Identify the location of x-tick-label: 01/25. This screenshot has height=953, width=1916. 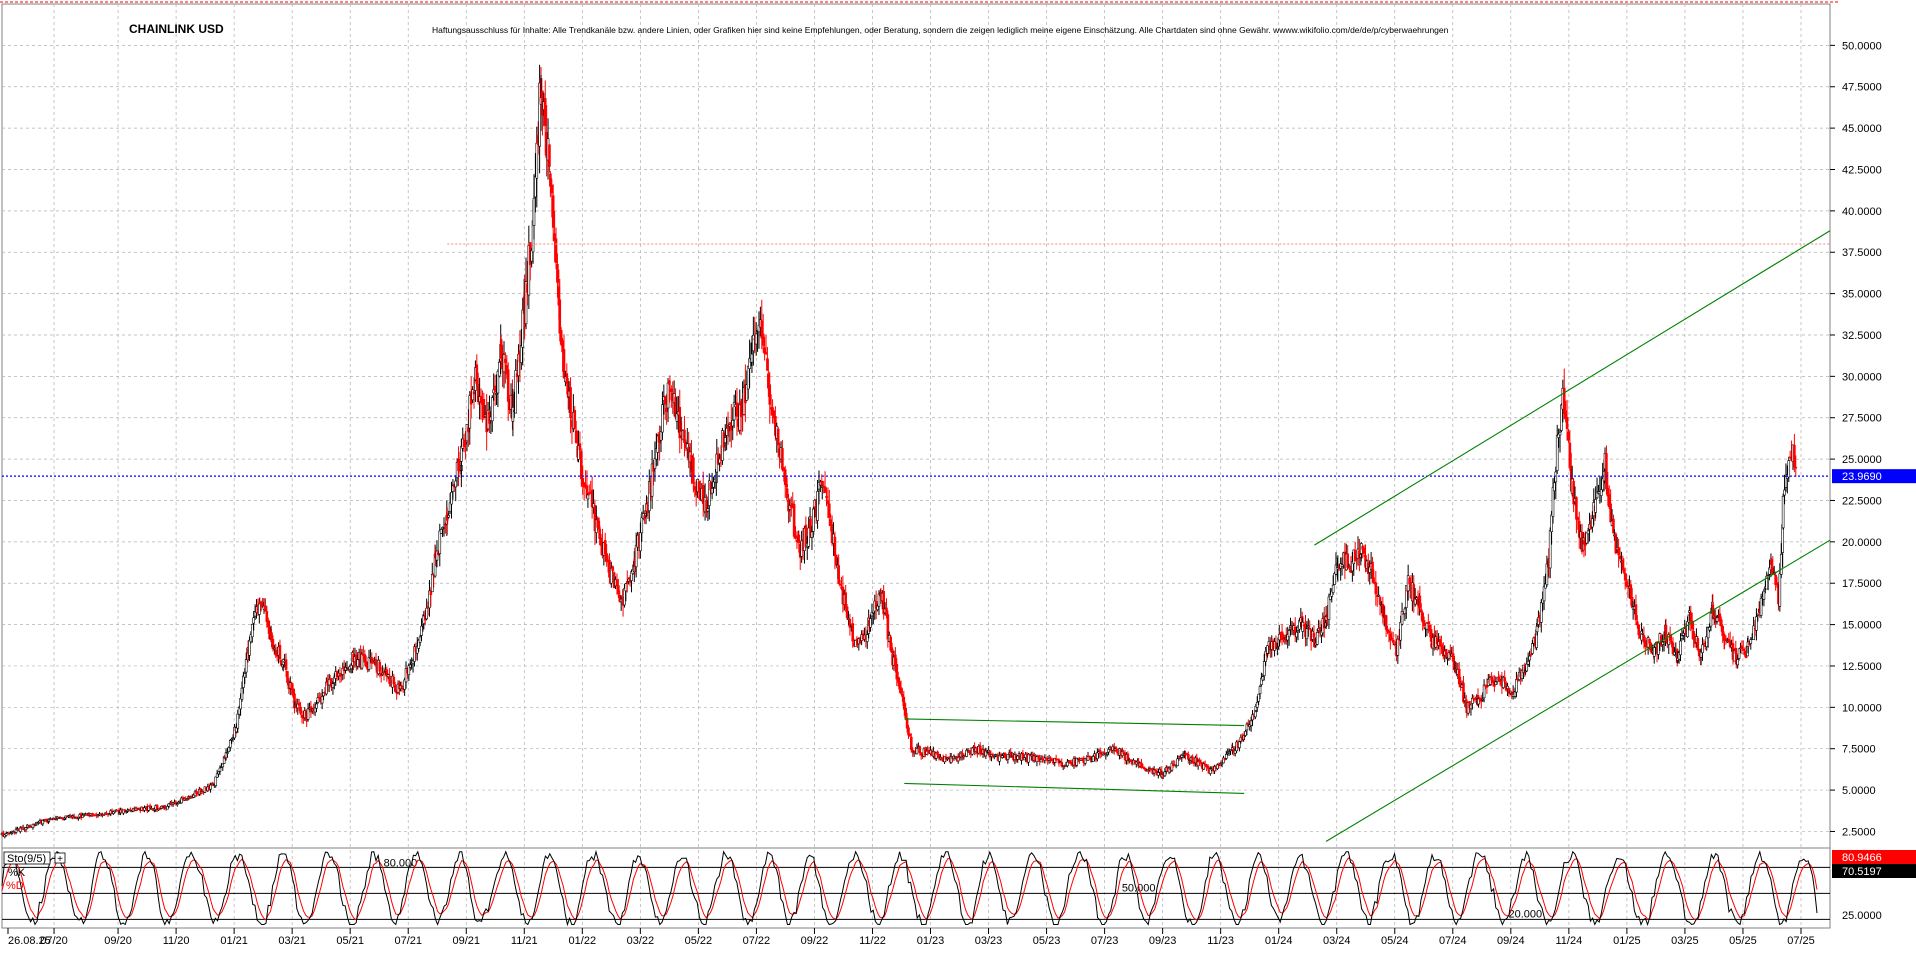
(1627, 941).